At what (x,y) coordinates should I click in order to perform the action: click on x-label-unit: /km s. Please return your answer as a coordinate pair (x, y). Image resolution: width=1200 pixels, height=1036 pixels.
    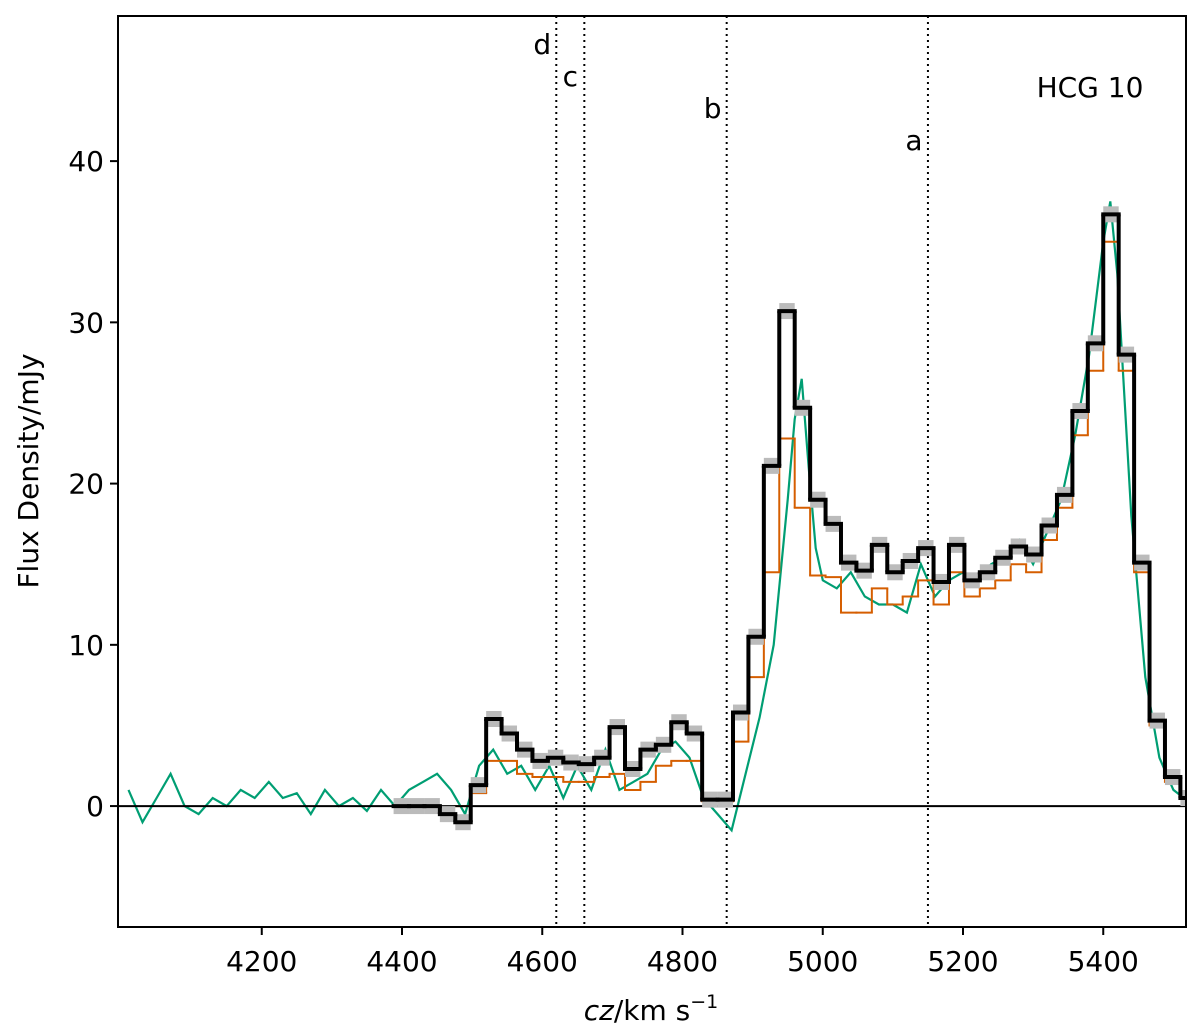
    Looking at the image, I should click on (652, 1010).